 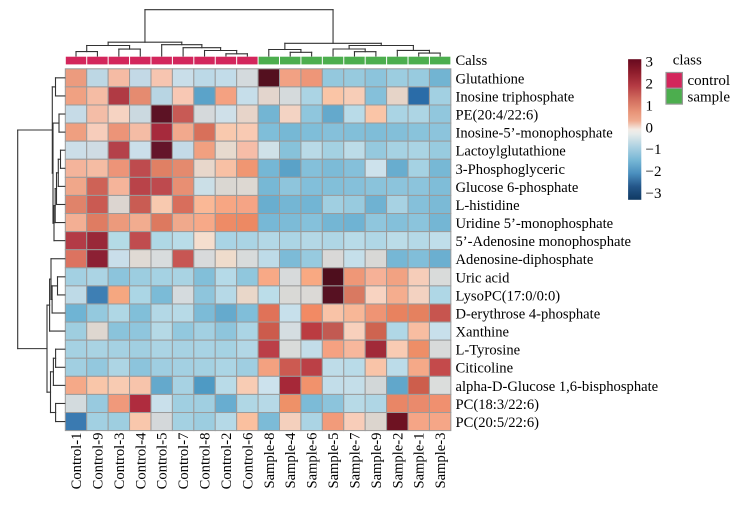 What do you see at coordinates (120, 461) in the screenshot?
I see `svg-text: Control-3` at bounding box center [120, 461].